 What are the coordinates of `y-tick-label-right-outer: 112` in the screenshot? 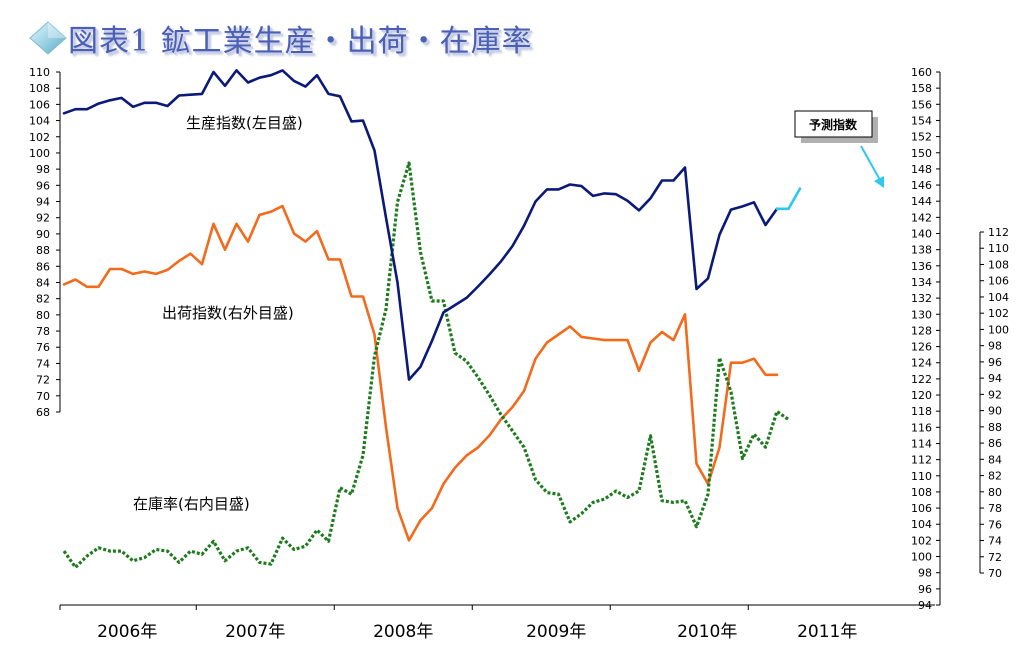 It's located at (921, 460).